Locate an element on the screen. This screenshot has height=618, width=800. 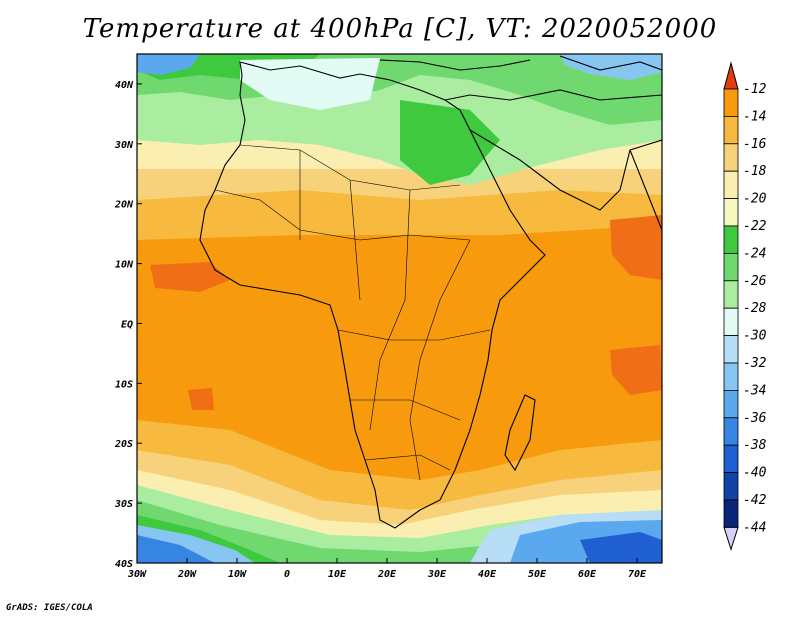
colorbar-bottom-arrow is located at coordinates (731, 539).